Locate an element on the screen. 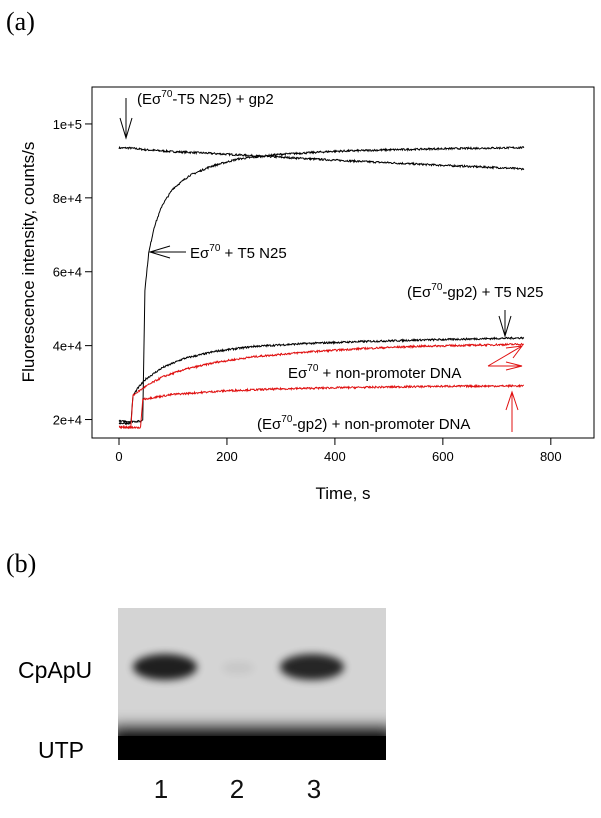 Image resolution: width=601 pixels, height=818 pixels. gel-lane-1-band is located at coordinates (165, 667).